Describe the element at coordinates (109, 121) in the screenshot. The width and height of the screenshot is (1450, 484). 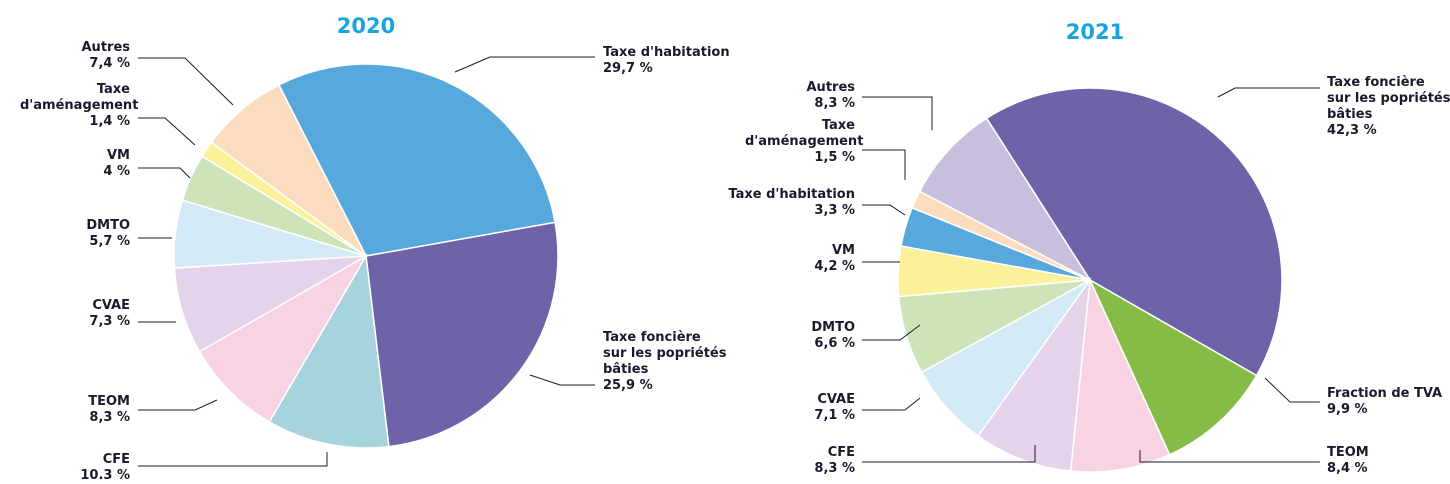
I see `value-label: 1,4 %` at that location.